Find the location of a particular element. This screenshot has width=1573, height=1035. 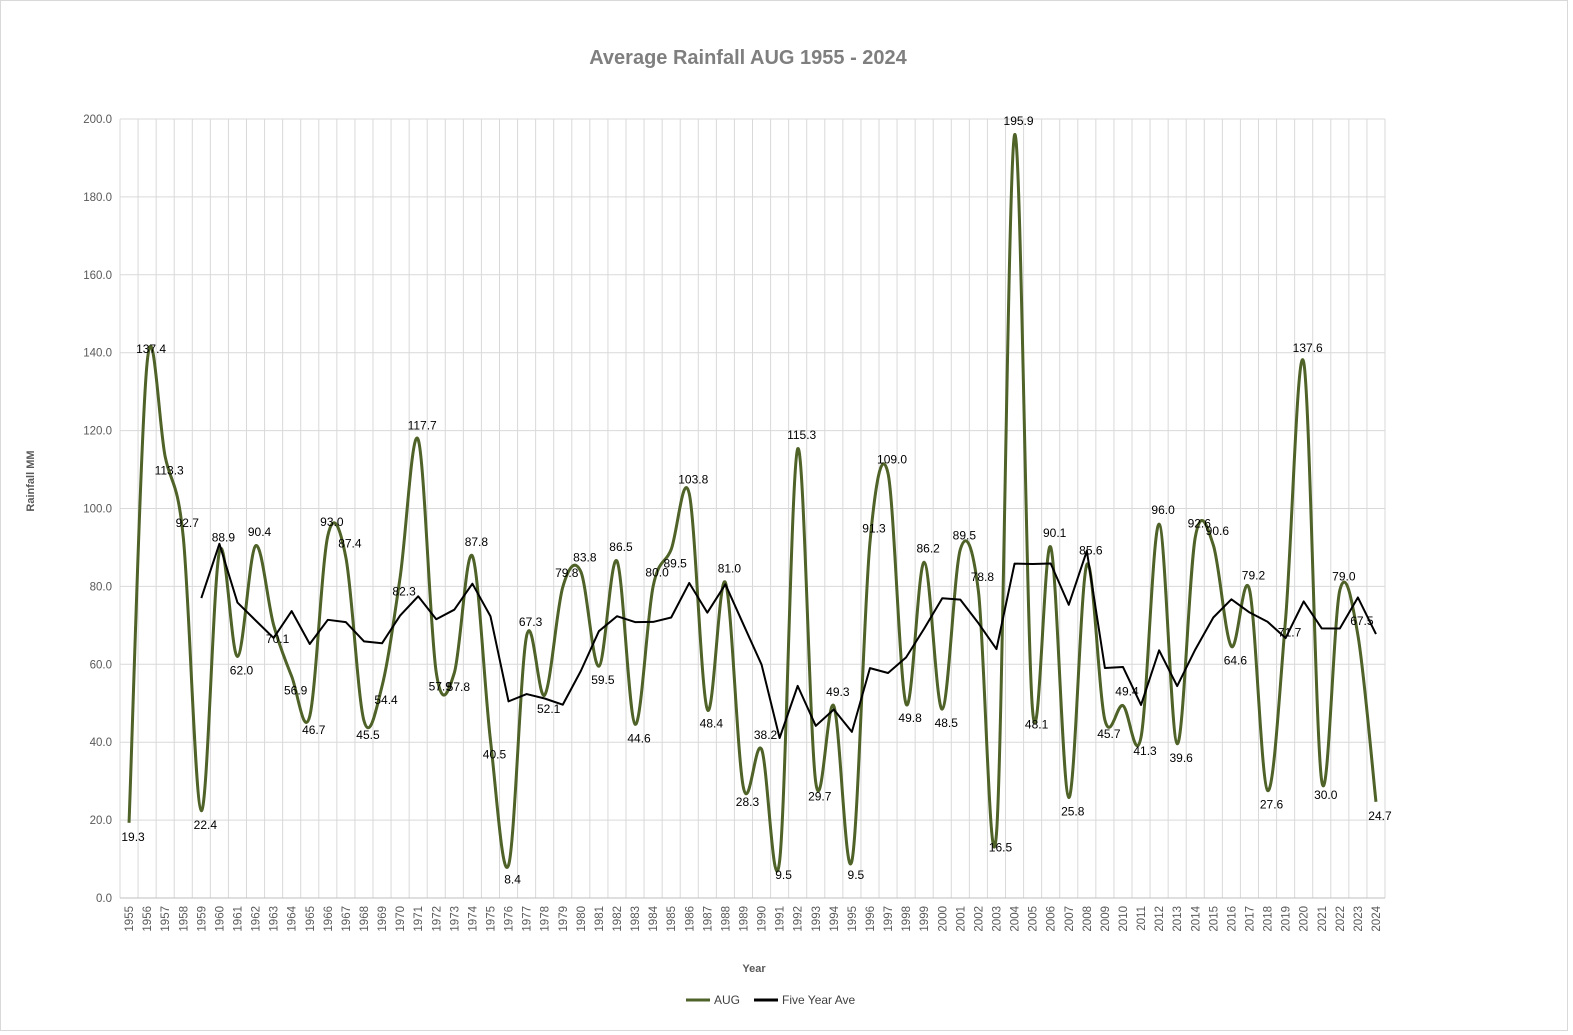

x-tick-label: 1974 is located at coordinates (473, 918).